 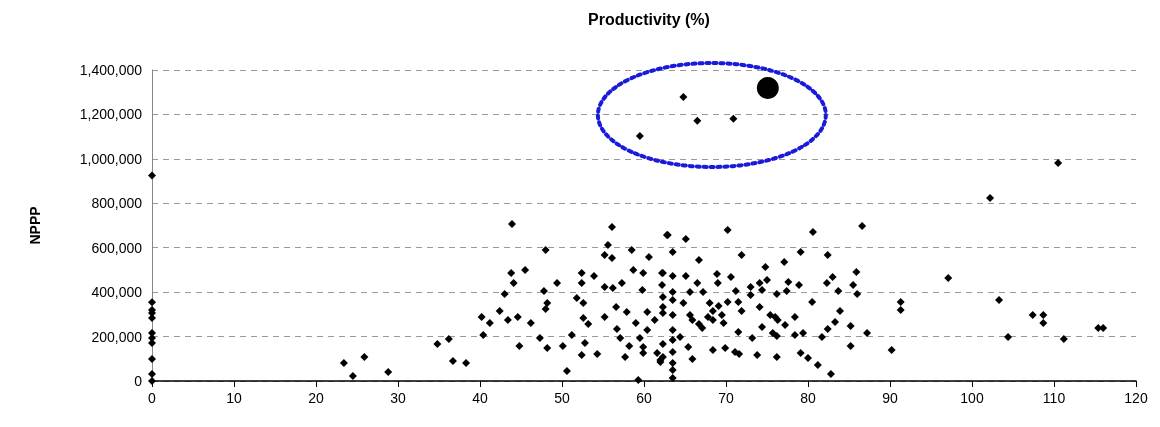 What do you see at coordinates (562, 398) in the screenshot?
I see `x-tick-label: 50` at bounding box center [562, 398].